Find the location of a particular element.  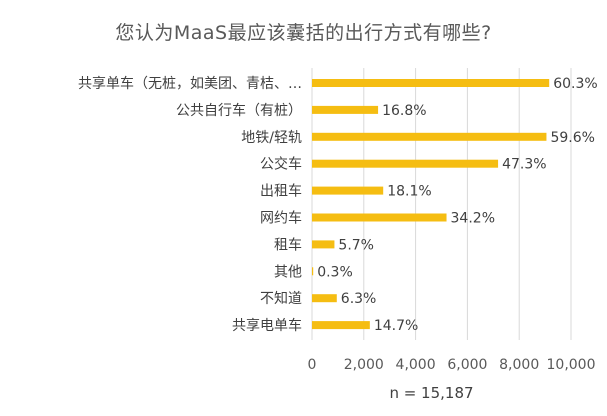

data-label-6: 5.7% is located at coordinates (356, 245).